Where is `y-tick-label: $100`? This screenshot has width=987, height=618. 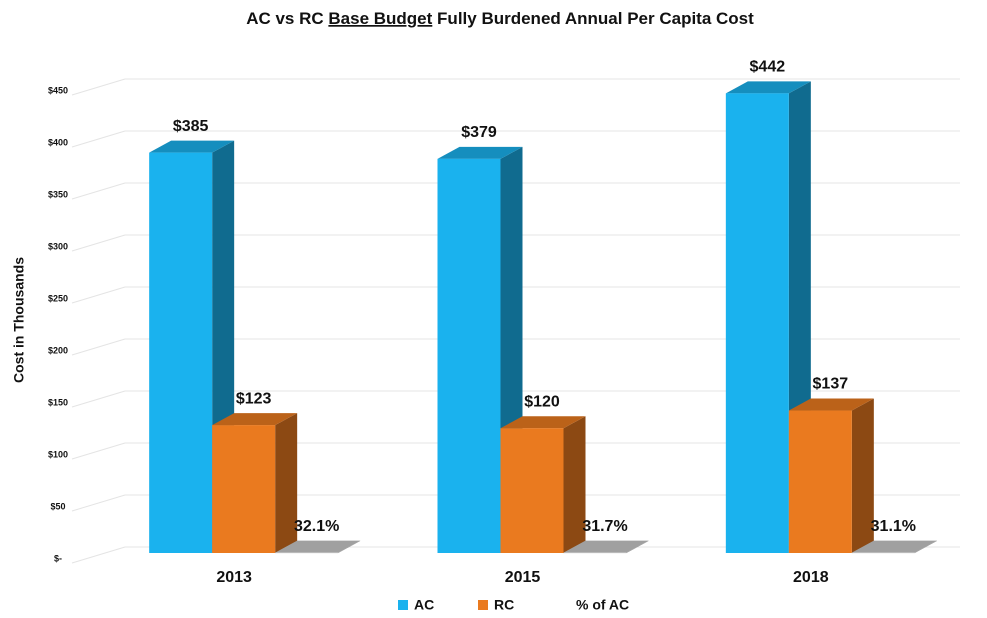
y-tick-label: $100 is located at coordinates (58, 454).